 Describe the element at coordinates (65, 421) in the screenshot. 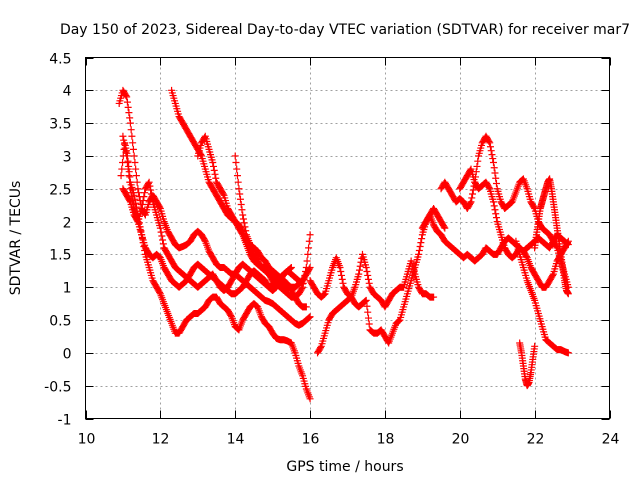

I see `y-tick-label: -1` at that location.